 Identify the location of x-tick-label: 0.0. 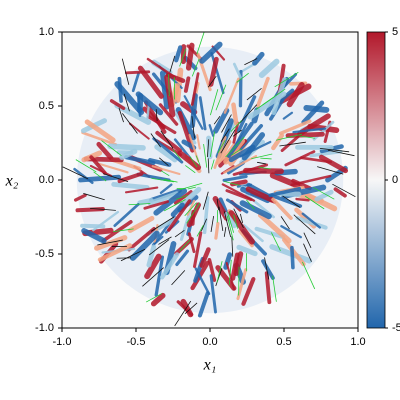
(209, 342).